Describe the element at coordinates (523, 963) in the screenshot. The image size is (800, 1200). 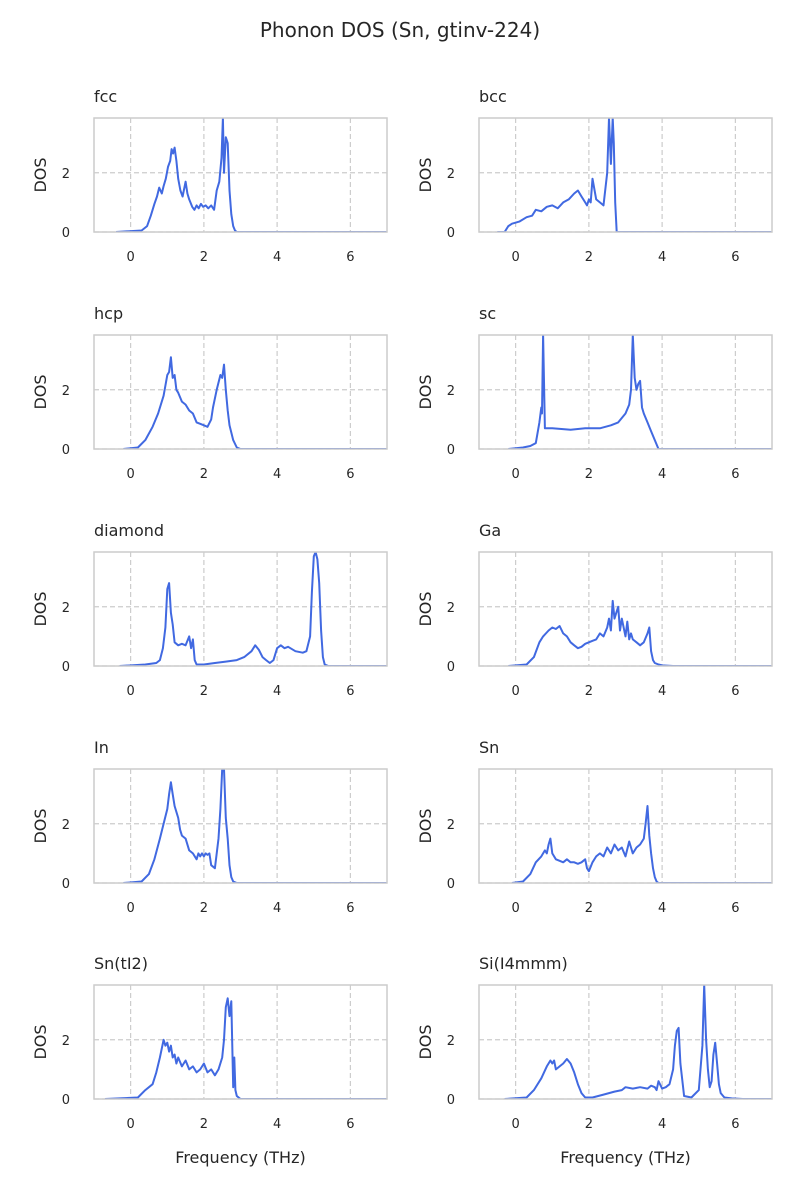
I see `subplot-title: Si(I4mmm)` at that location.